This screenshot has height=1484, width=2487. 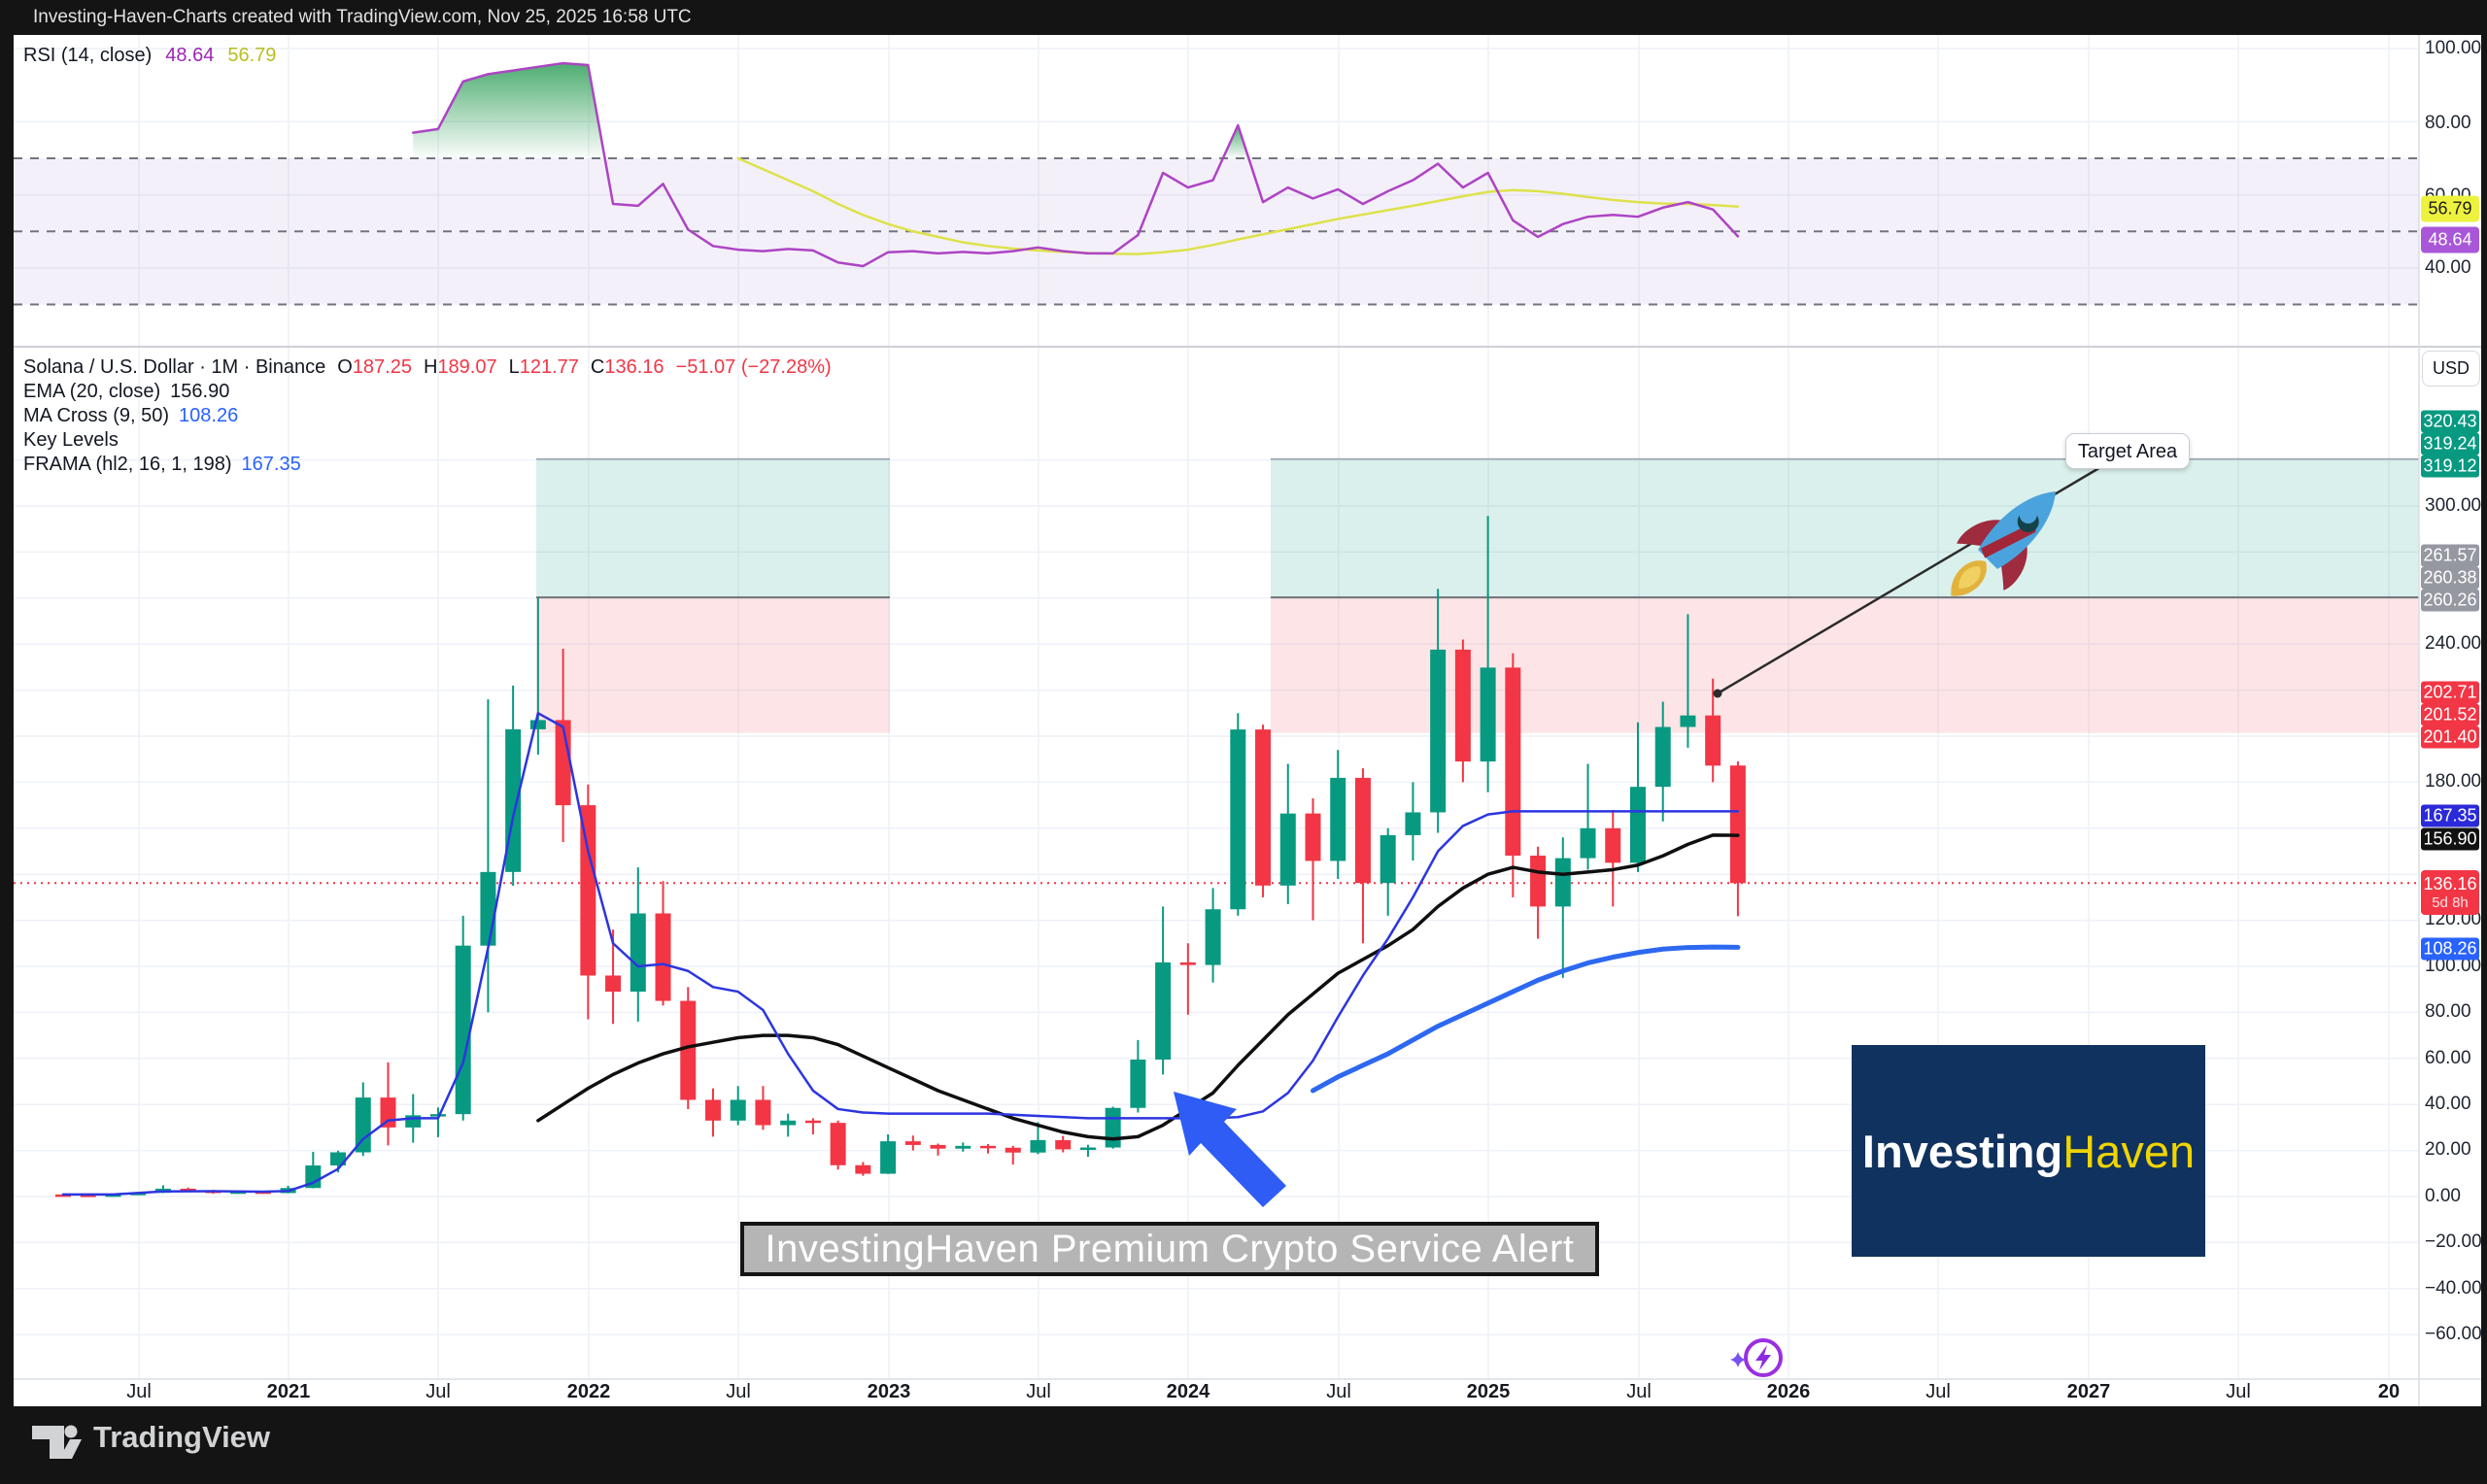 What do you see at coordinates (288, 1391) in the screenshot?
I see `time-axis-label: 2021` at bounding box center [288, 1391].